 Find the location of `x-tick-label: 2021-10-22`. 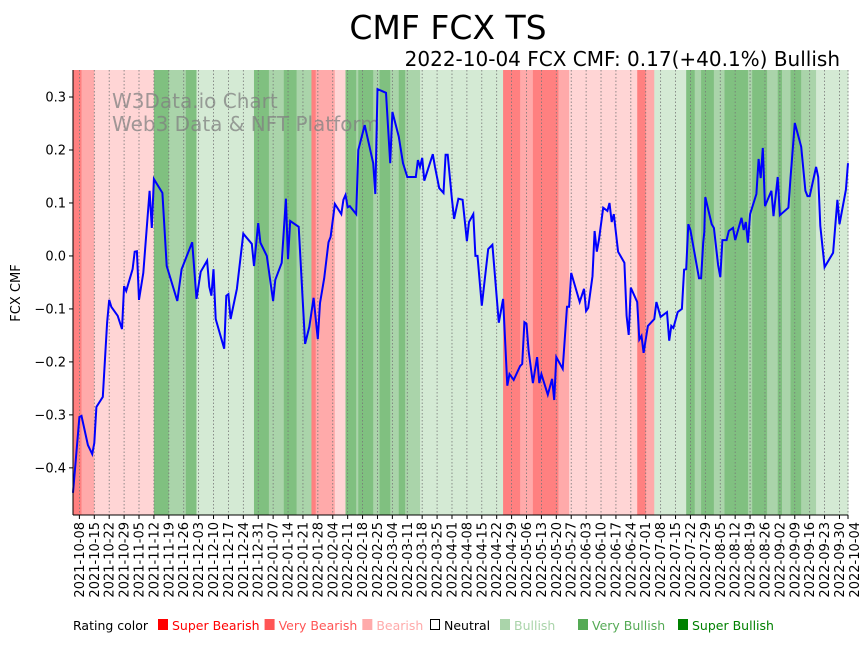

x-tick-label: 2021-10-22 is located at coordinates (110, 560).